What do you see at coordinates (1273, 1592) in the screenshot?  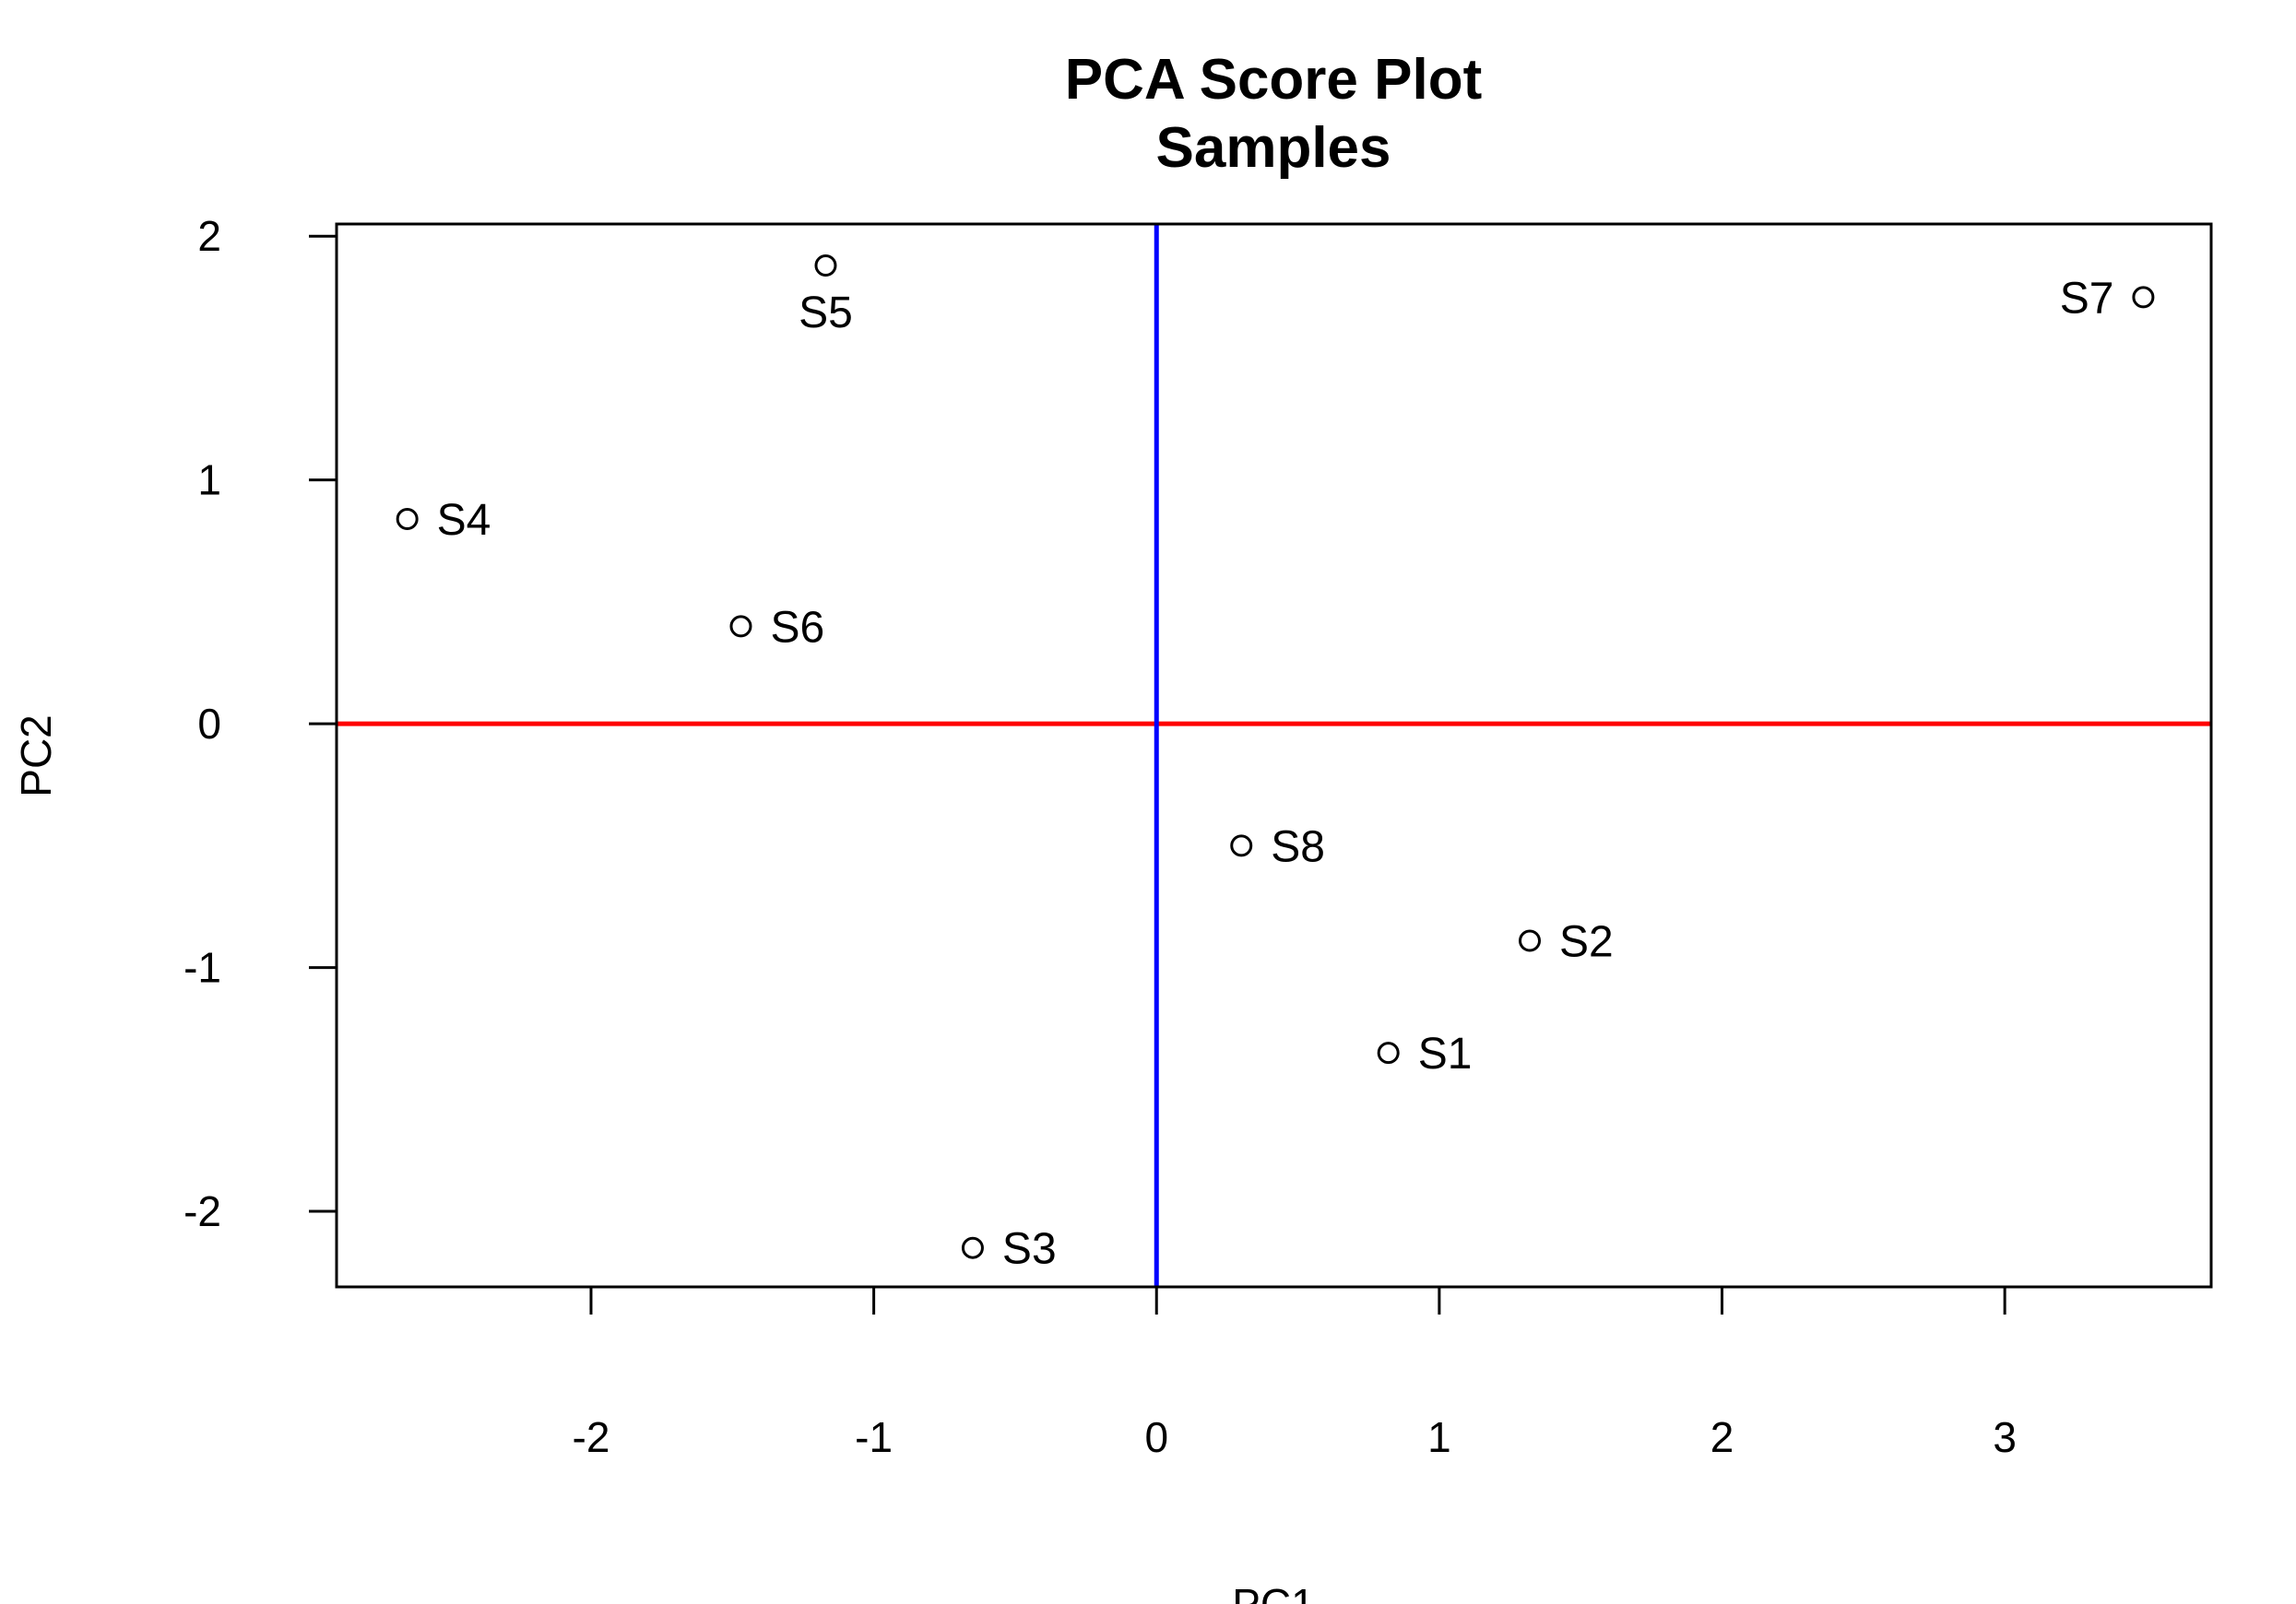 I see `x-axis-label: PC1` at bounding box center [1273, 1592].